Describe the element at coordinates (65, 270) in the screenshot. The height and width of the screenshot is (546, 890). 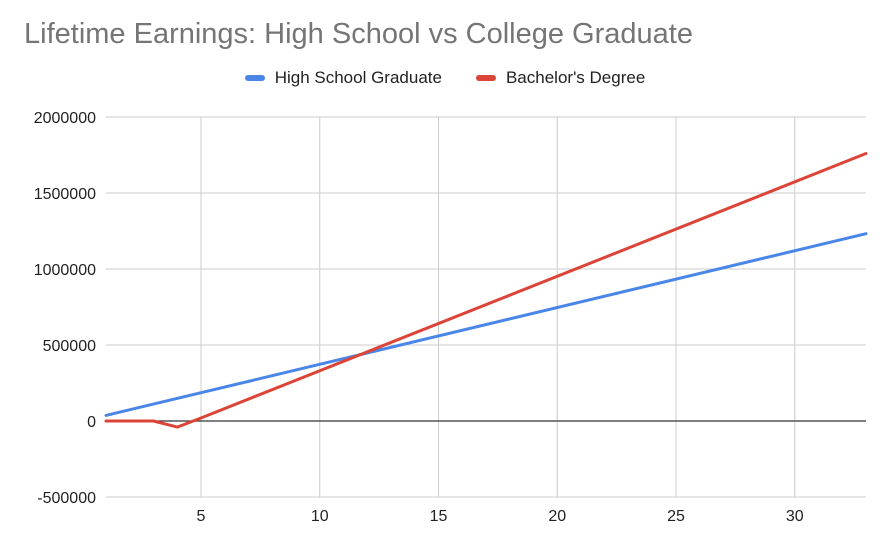
I see `y-tick-label: 1000000` at that location.